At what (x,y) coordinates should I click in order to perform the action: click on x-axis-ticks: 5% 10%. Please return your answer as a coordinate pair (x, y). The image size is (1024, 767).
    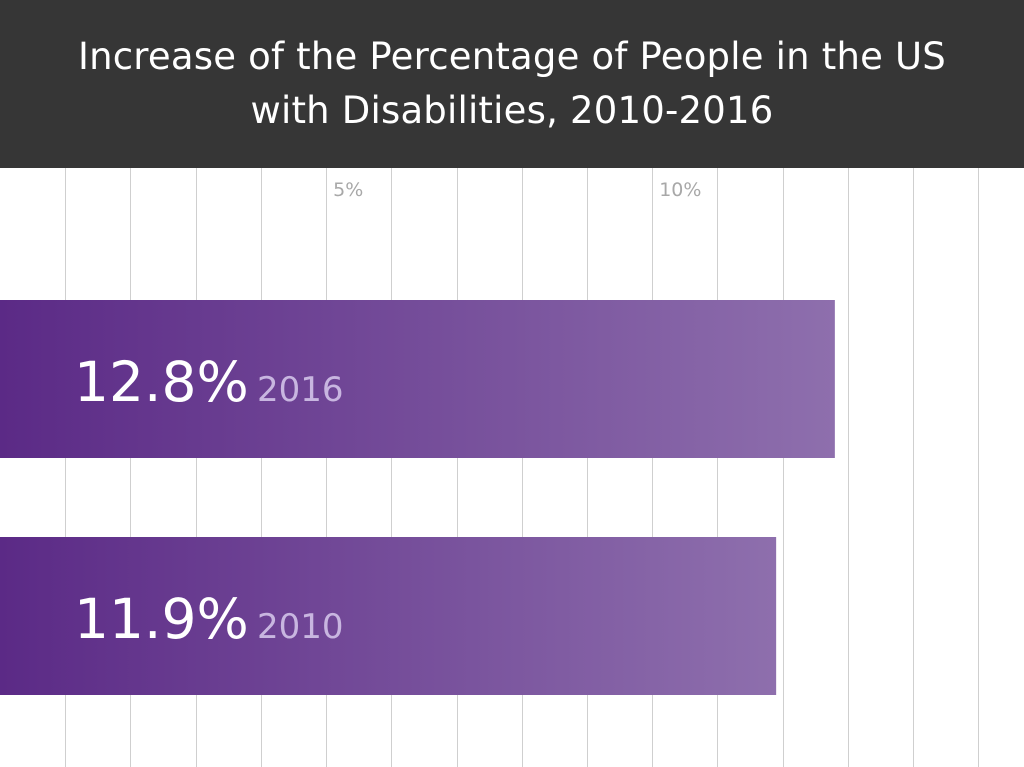
    Looking at the image, I should click on (517, 190).